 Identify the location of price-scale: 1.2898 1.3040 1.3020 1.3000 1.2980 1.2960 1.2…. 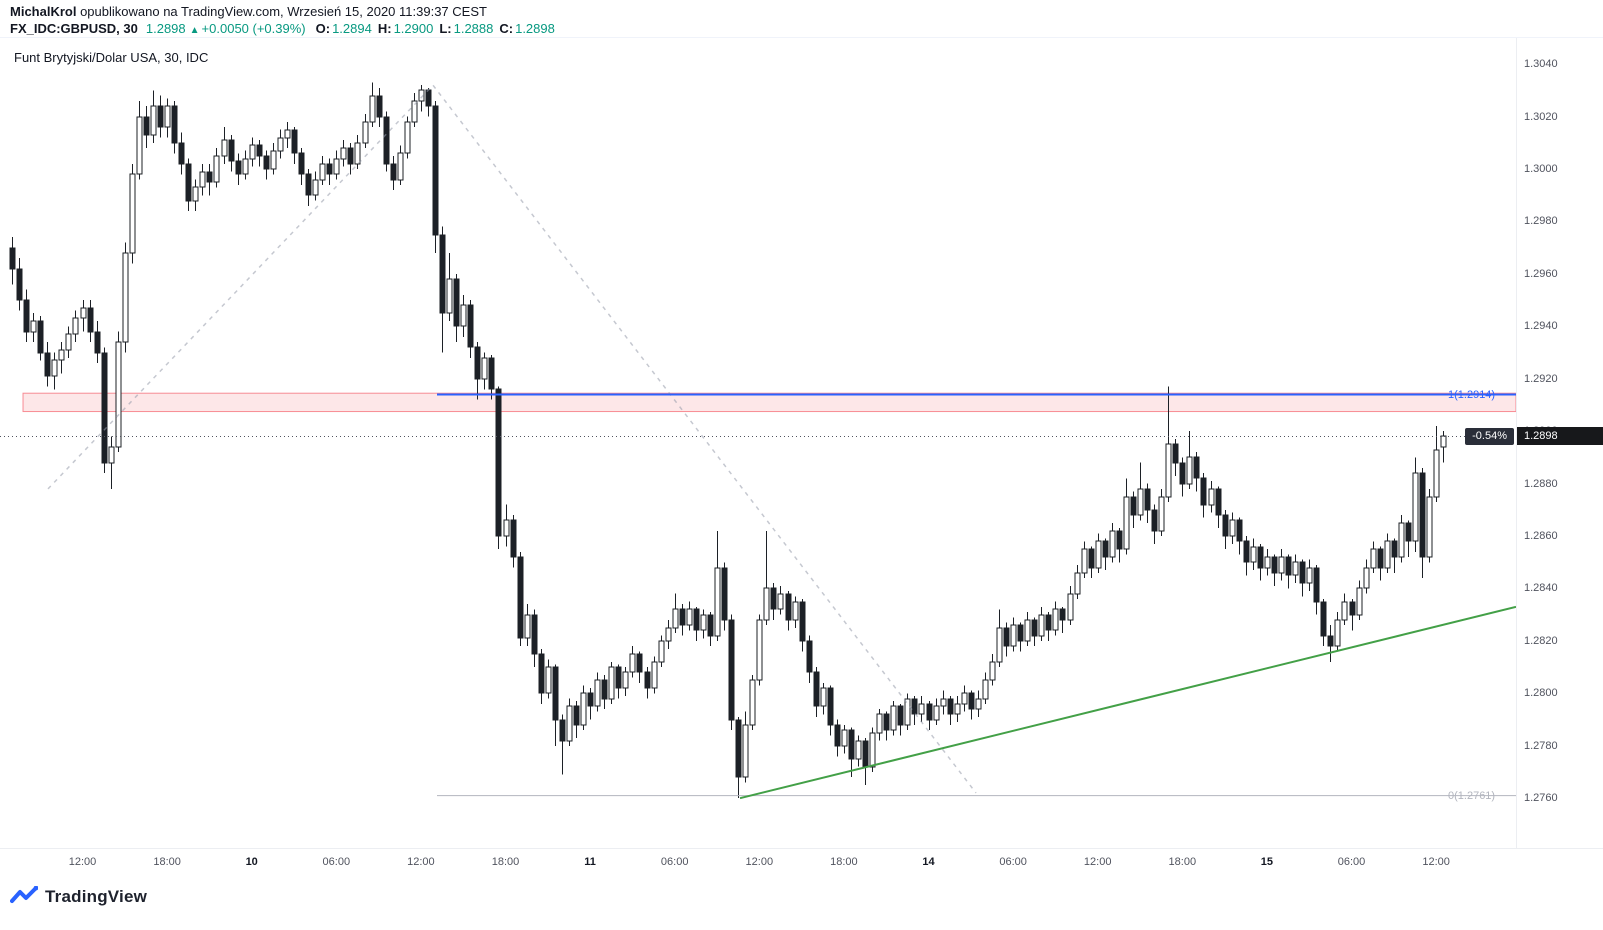
(1559, 443).